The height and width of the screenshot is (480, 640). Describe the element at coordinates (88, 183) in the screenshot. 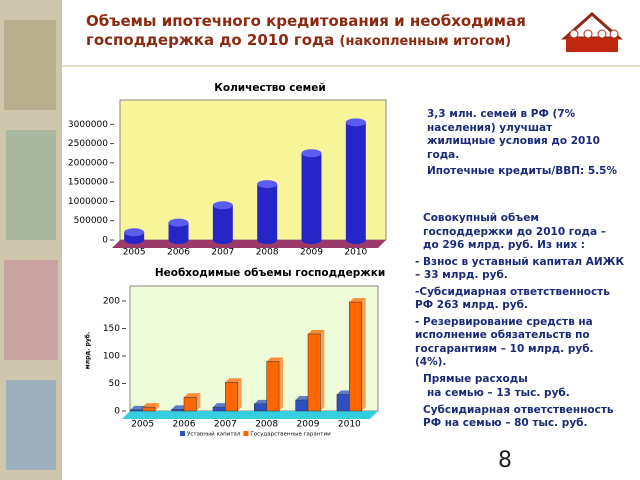

I see `y-tick-label: 1500000` at that location.